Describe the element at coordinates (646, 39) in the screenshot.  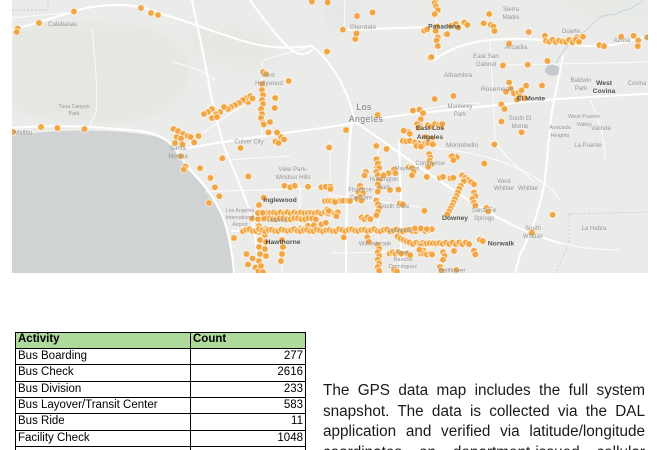
I see `svg-text: Gl` at that location.